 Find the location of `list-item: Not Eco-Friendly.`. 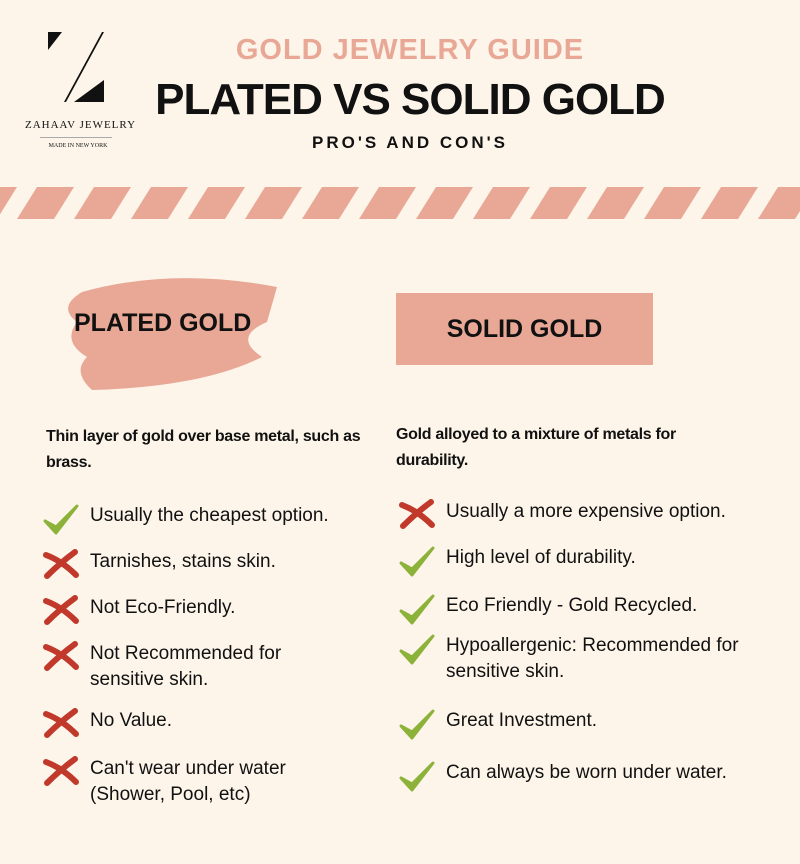

list-item: Not Eco-Friendly. is located at coordinates (192, 614).